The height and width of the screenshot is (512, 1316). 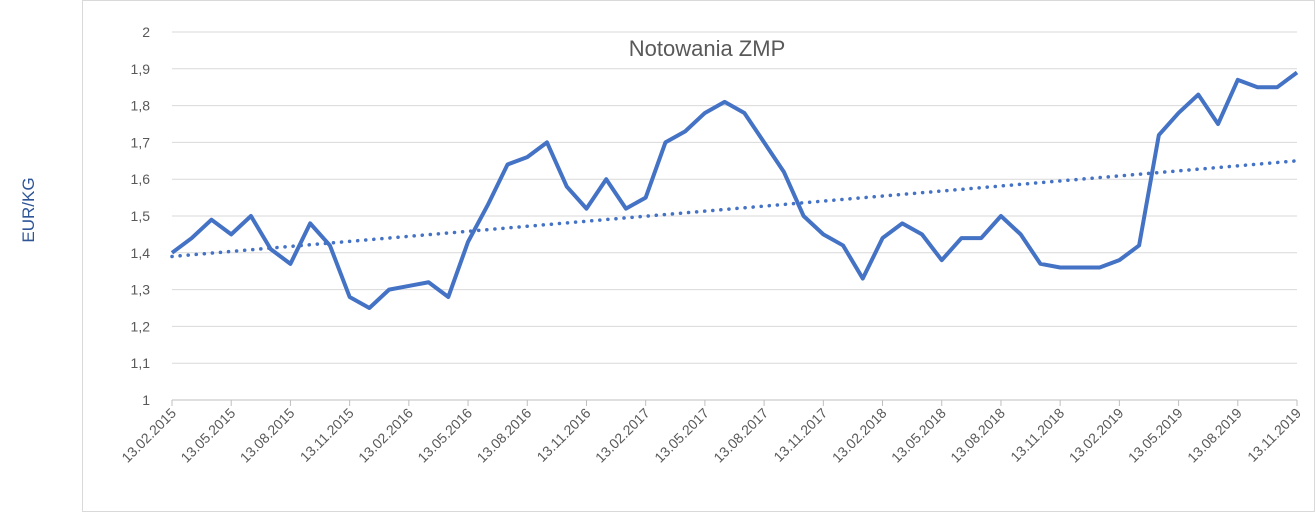 What do you see at coordinates (141, 326) in the screenshot?
I see `y-tick-label: 1,2` at bounding box center [141, 326].